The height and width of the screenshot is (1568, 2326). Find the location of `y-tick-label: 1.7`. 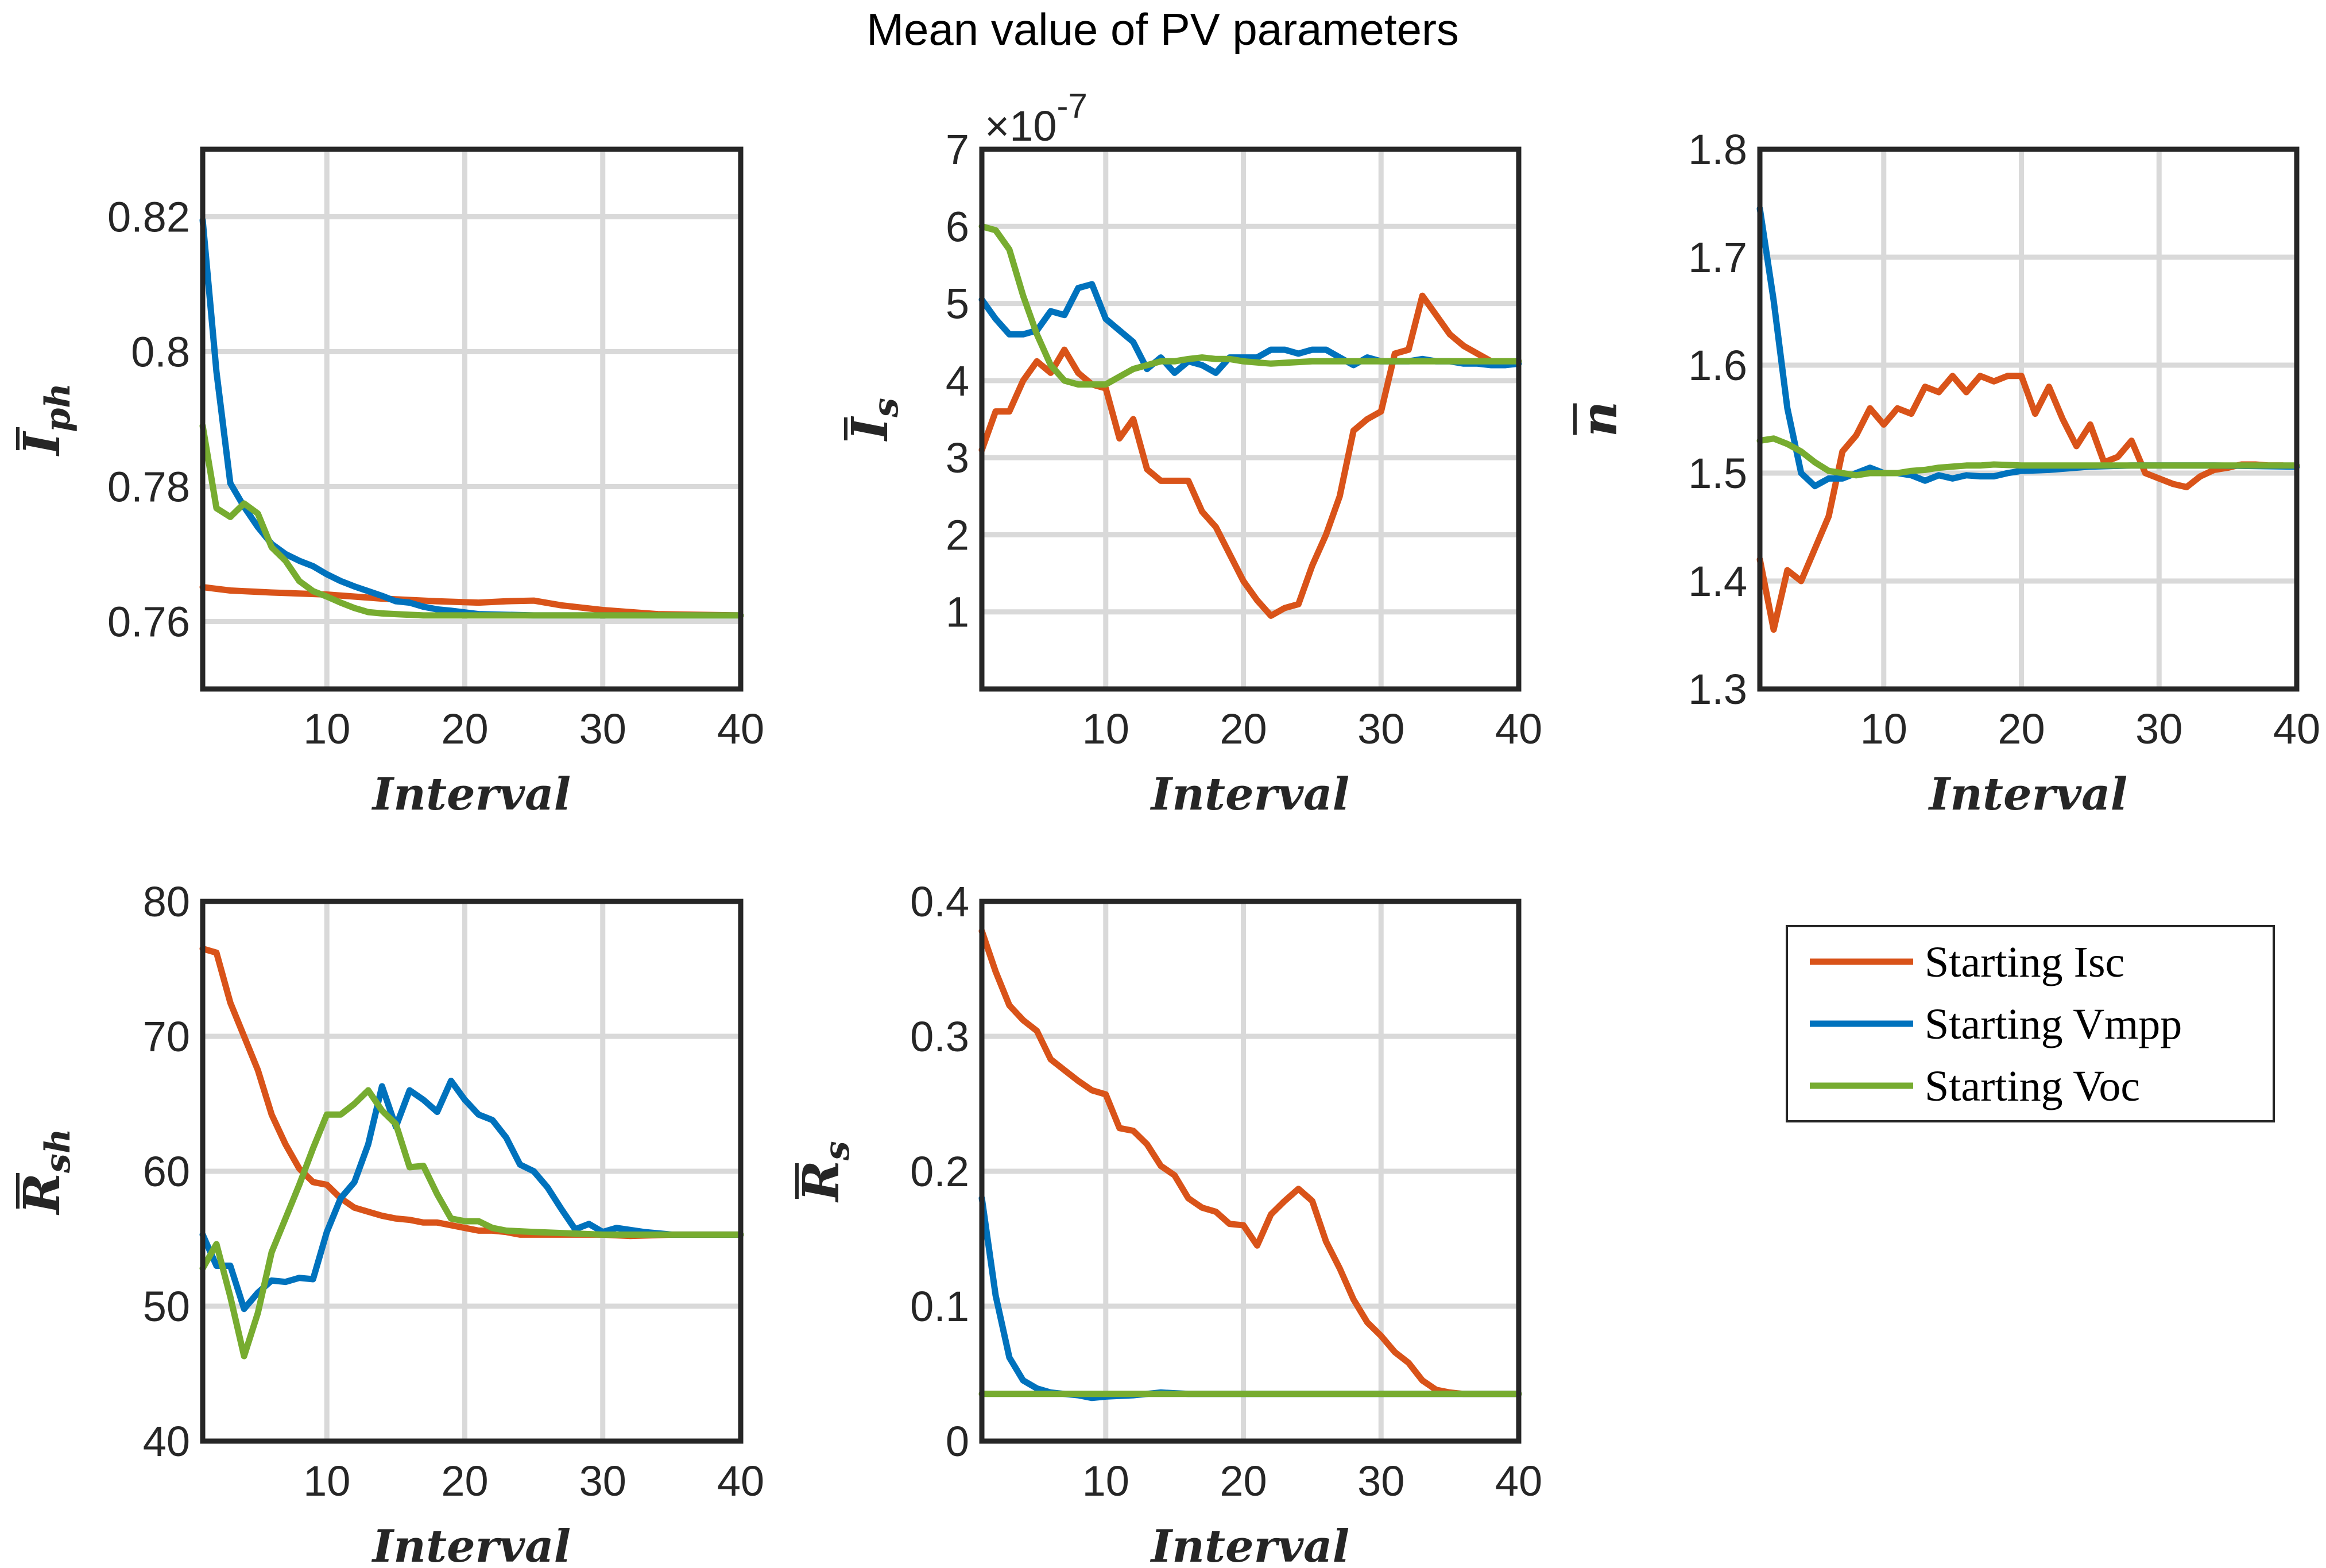

y-tick-label: 1.7 is located at coordinates (1717, 257).